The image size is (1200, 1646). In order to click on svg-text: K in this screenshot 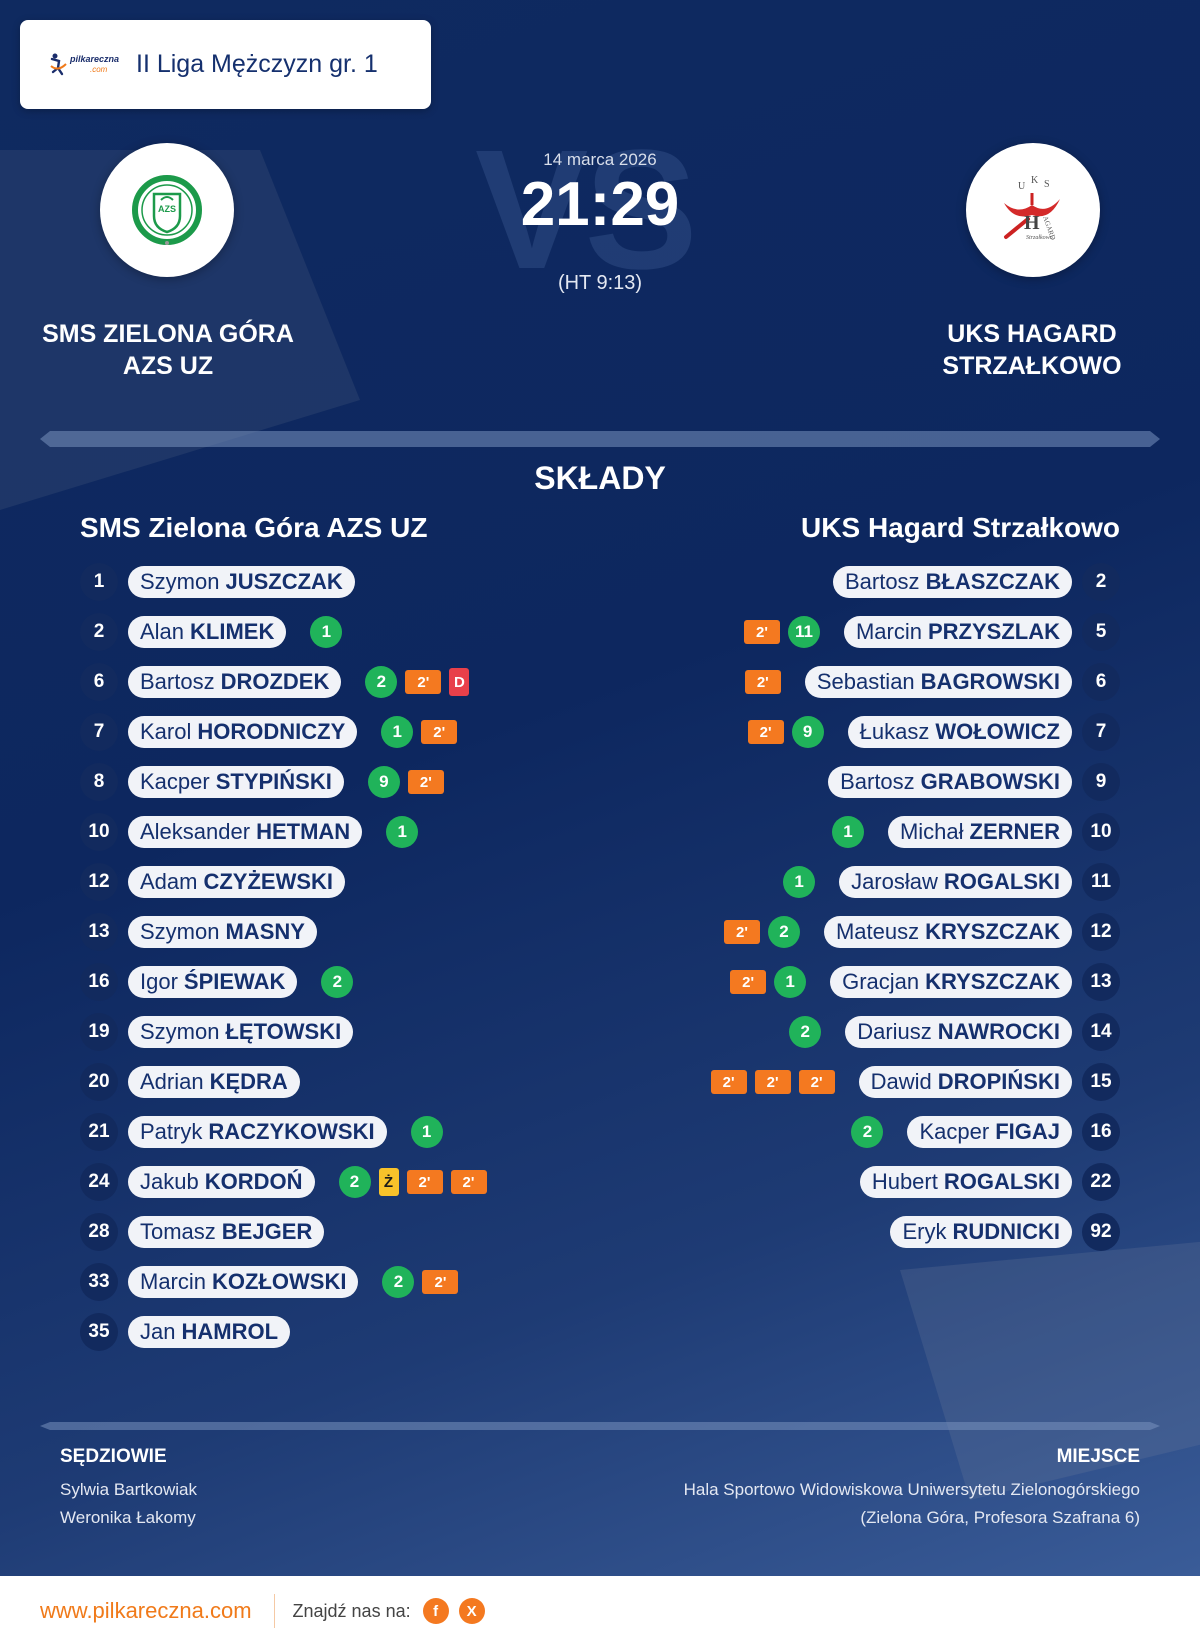, I will do `click(1035, 180)`.